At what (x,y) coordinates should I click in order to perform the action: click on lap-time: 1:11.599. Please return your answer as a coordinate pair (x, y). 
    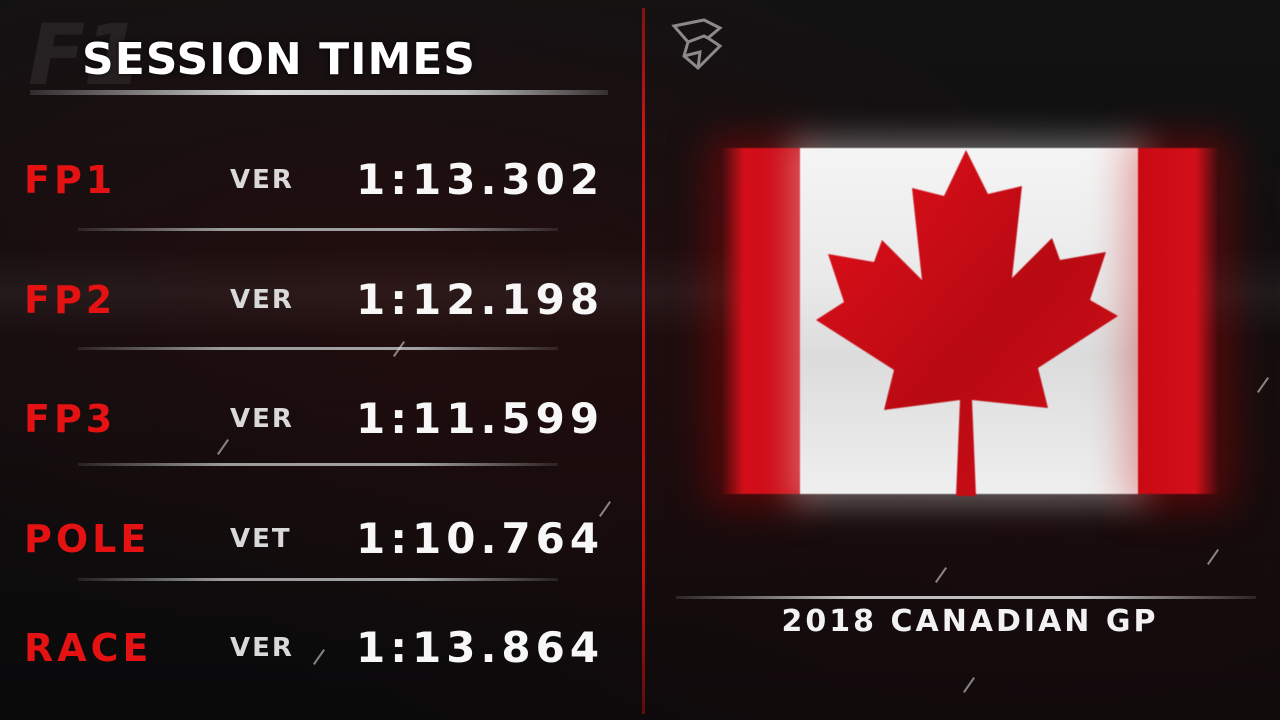
    Looking at the image, I should click on (480, 418).